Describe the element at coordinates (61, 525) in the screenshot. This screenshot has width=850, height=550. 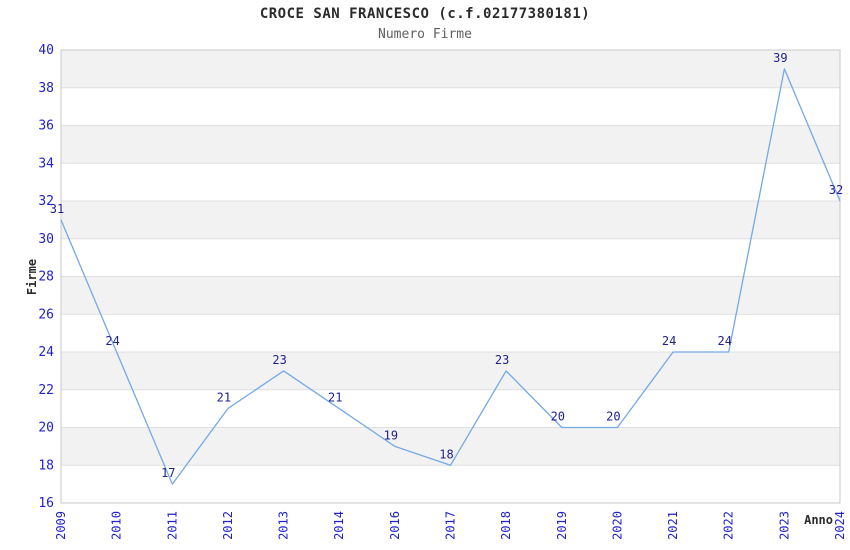
I see `x-tick-label: 2009` at that location.